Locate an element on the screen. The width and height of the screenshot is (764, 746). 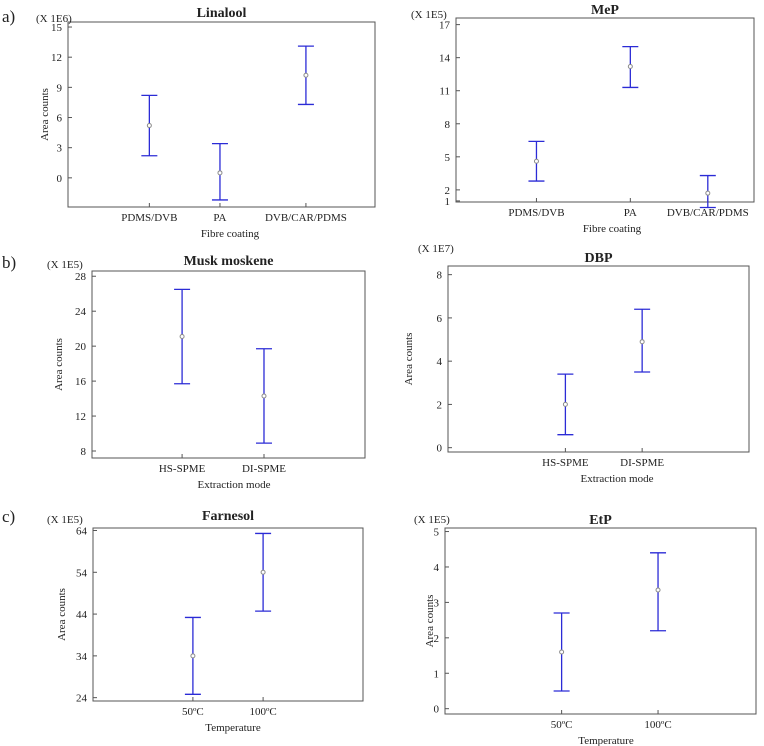
y-tick-label: 14 is located at coordinates (445, 59).